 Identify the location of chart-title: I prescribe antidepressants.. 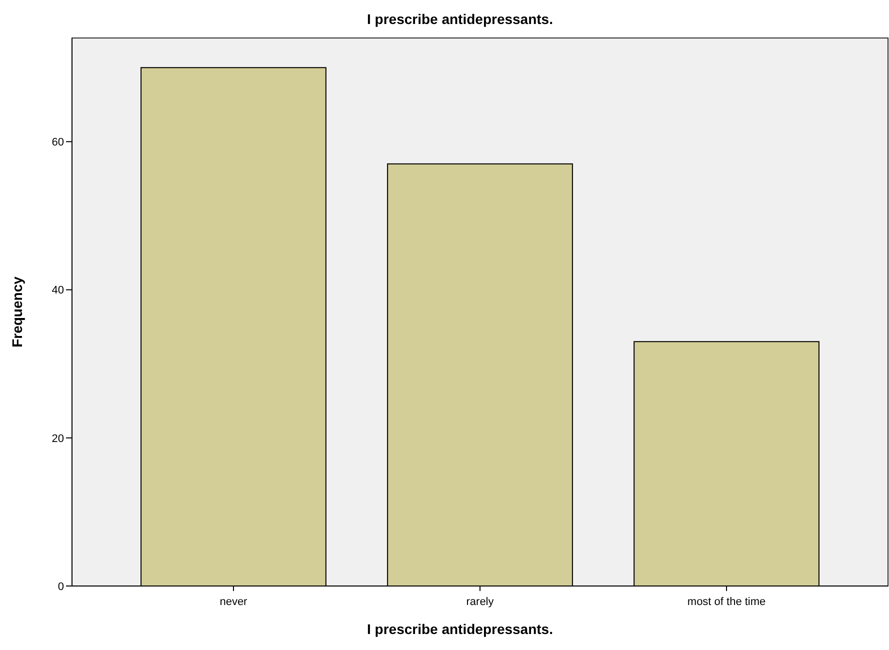
(460, 19).